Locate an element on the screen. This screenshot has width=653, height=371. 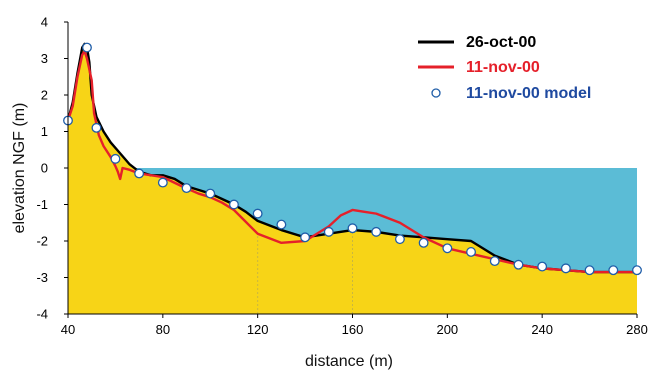
y-tick-label: 1 is located at coordinates (44, 131).